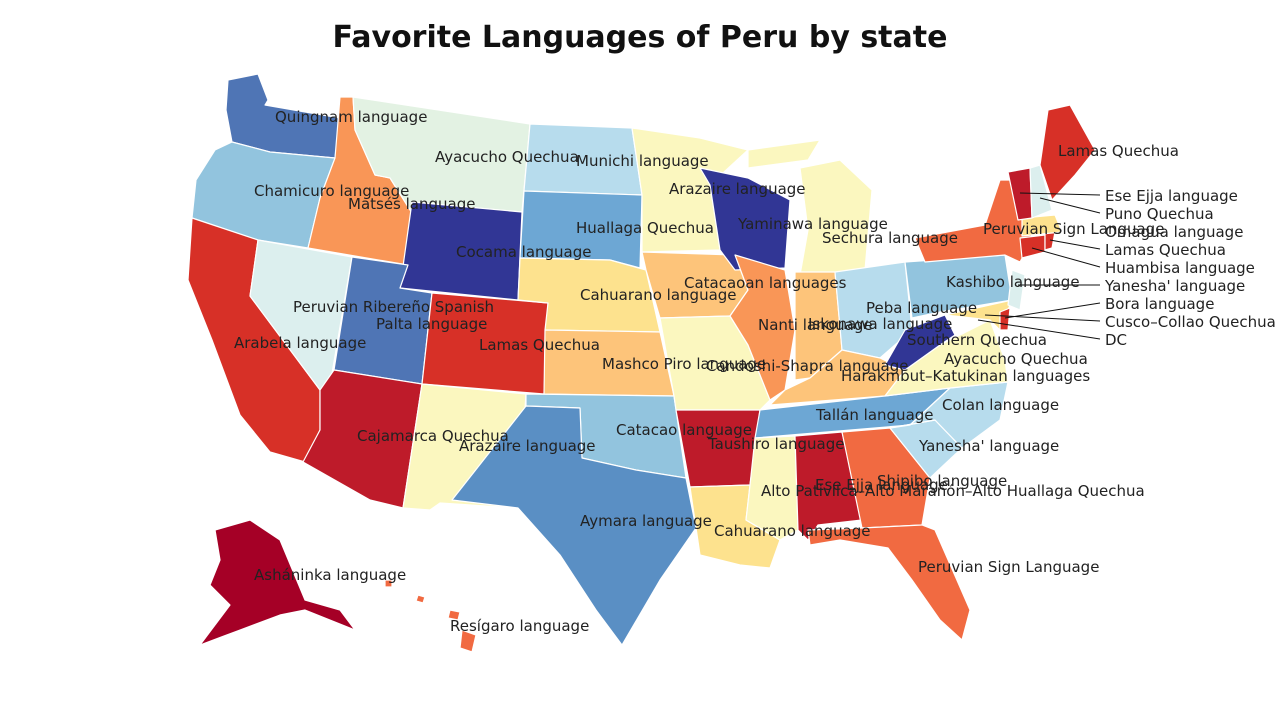  I want to click on map-title: Favorite Languages of Peru by state, so click(640, 37).